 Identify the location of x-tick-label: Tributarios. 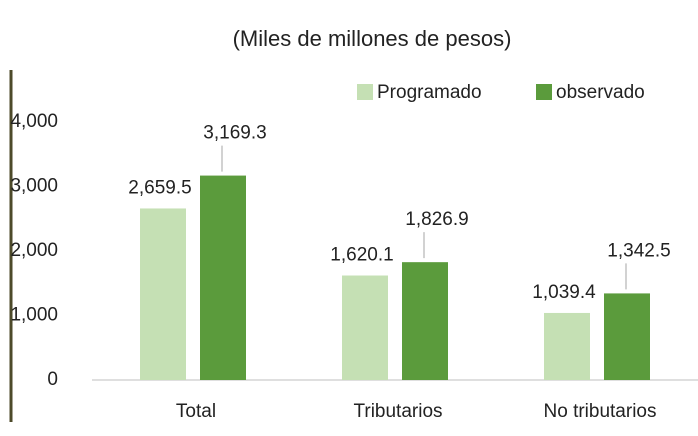
(397, 411).